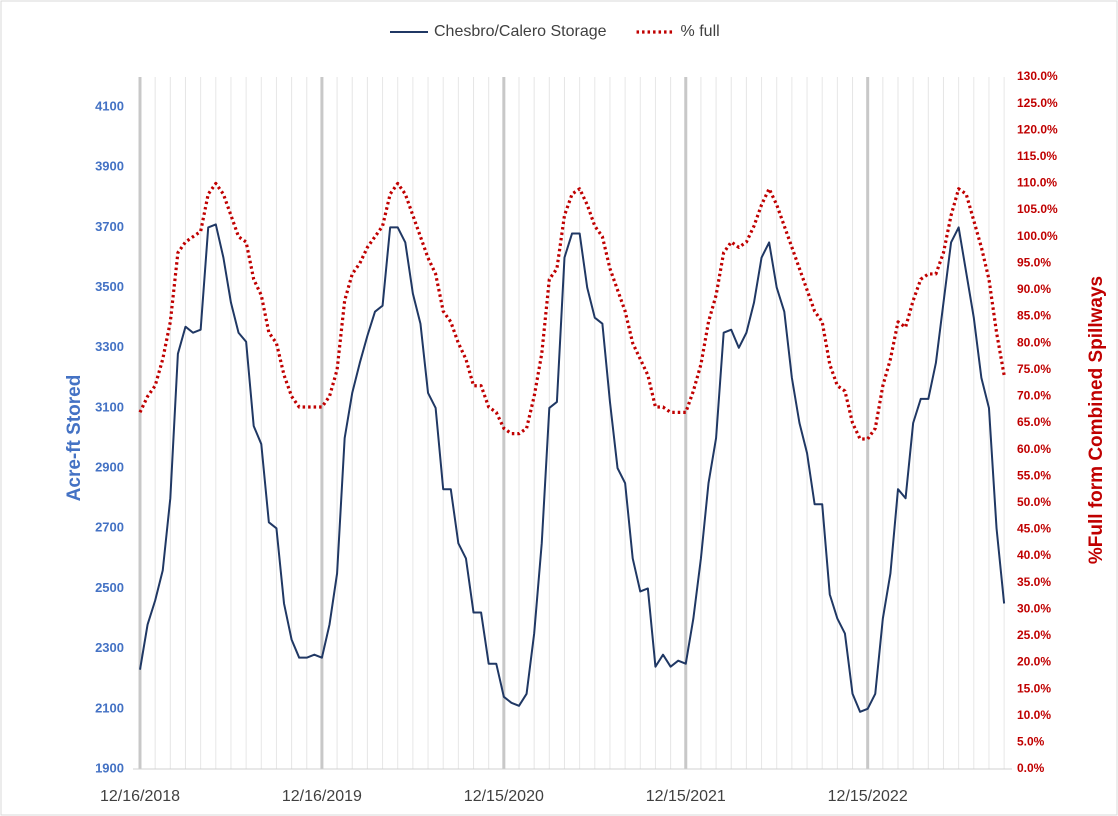  What do you see at coordinates (109, 106) in the screenshot?
I see `y-tick-label: 4100` at bounding box center [109, 106].